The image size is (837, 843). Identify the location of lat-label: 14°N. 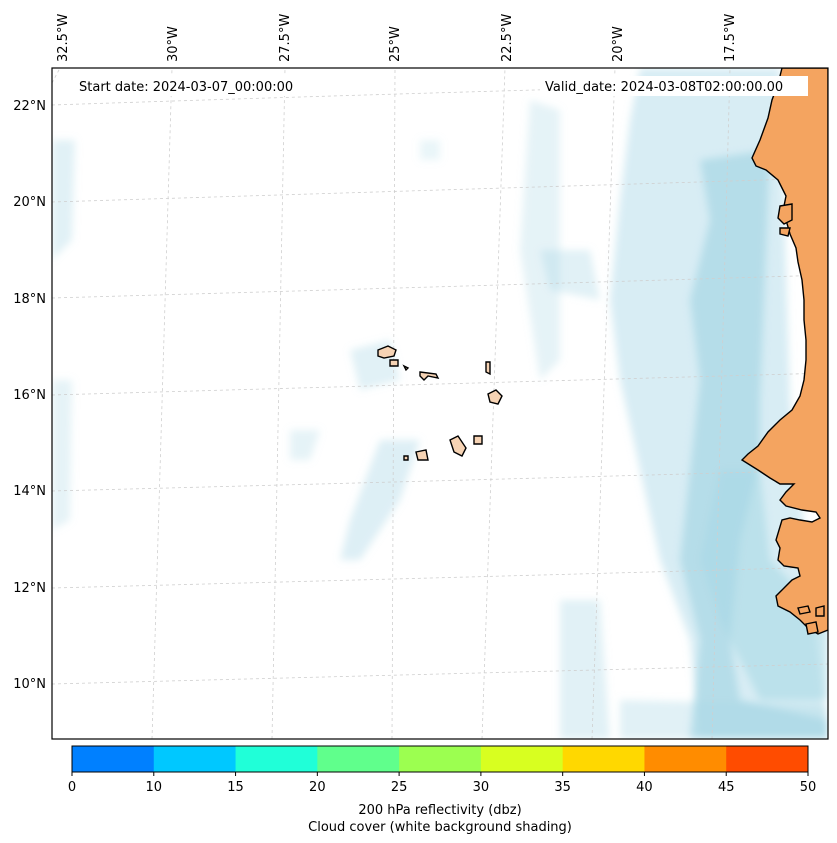
(29, 491).